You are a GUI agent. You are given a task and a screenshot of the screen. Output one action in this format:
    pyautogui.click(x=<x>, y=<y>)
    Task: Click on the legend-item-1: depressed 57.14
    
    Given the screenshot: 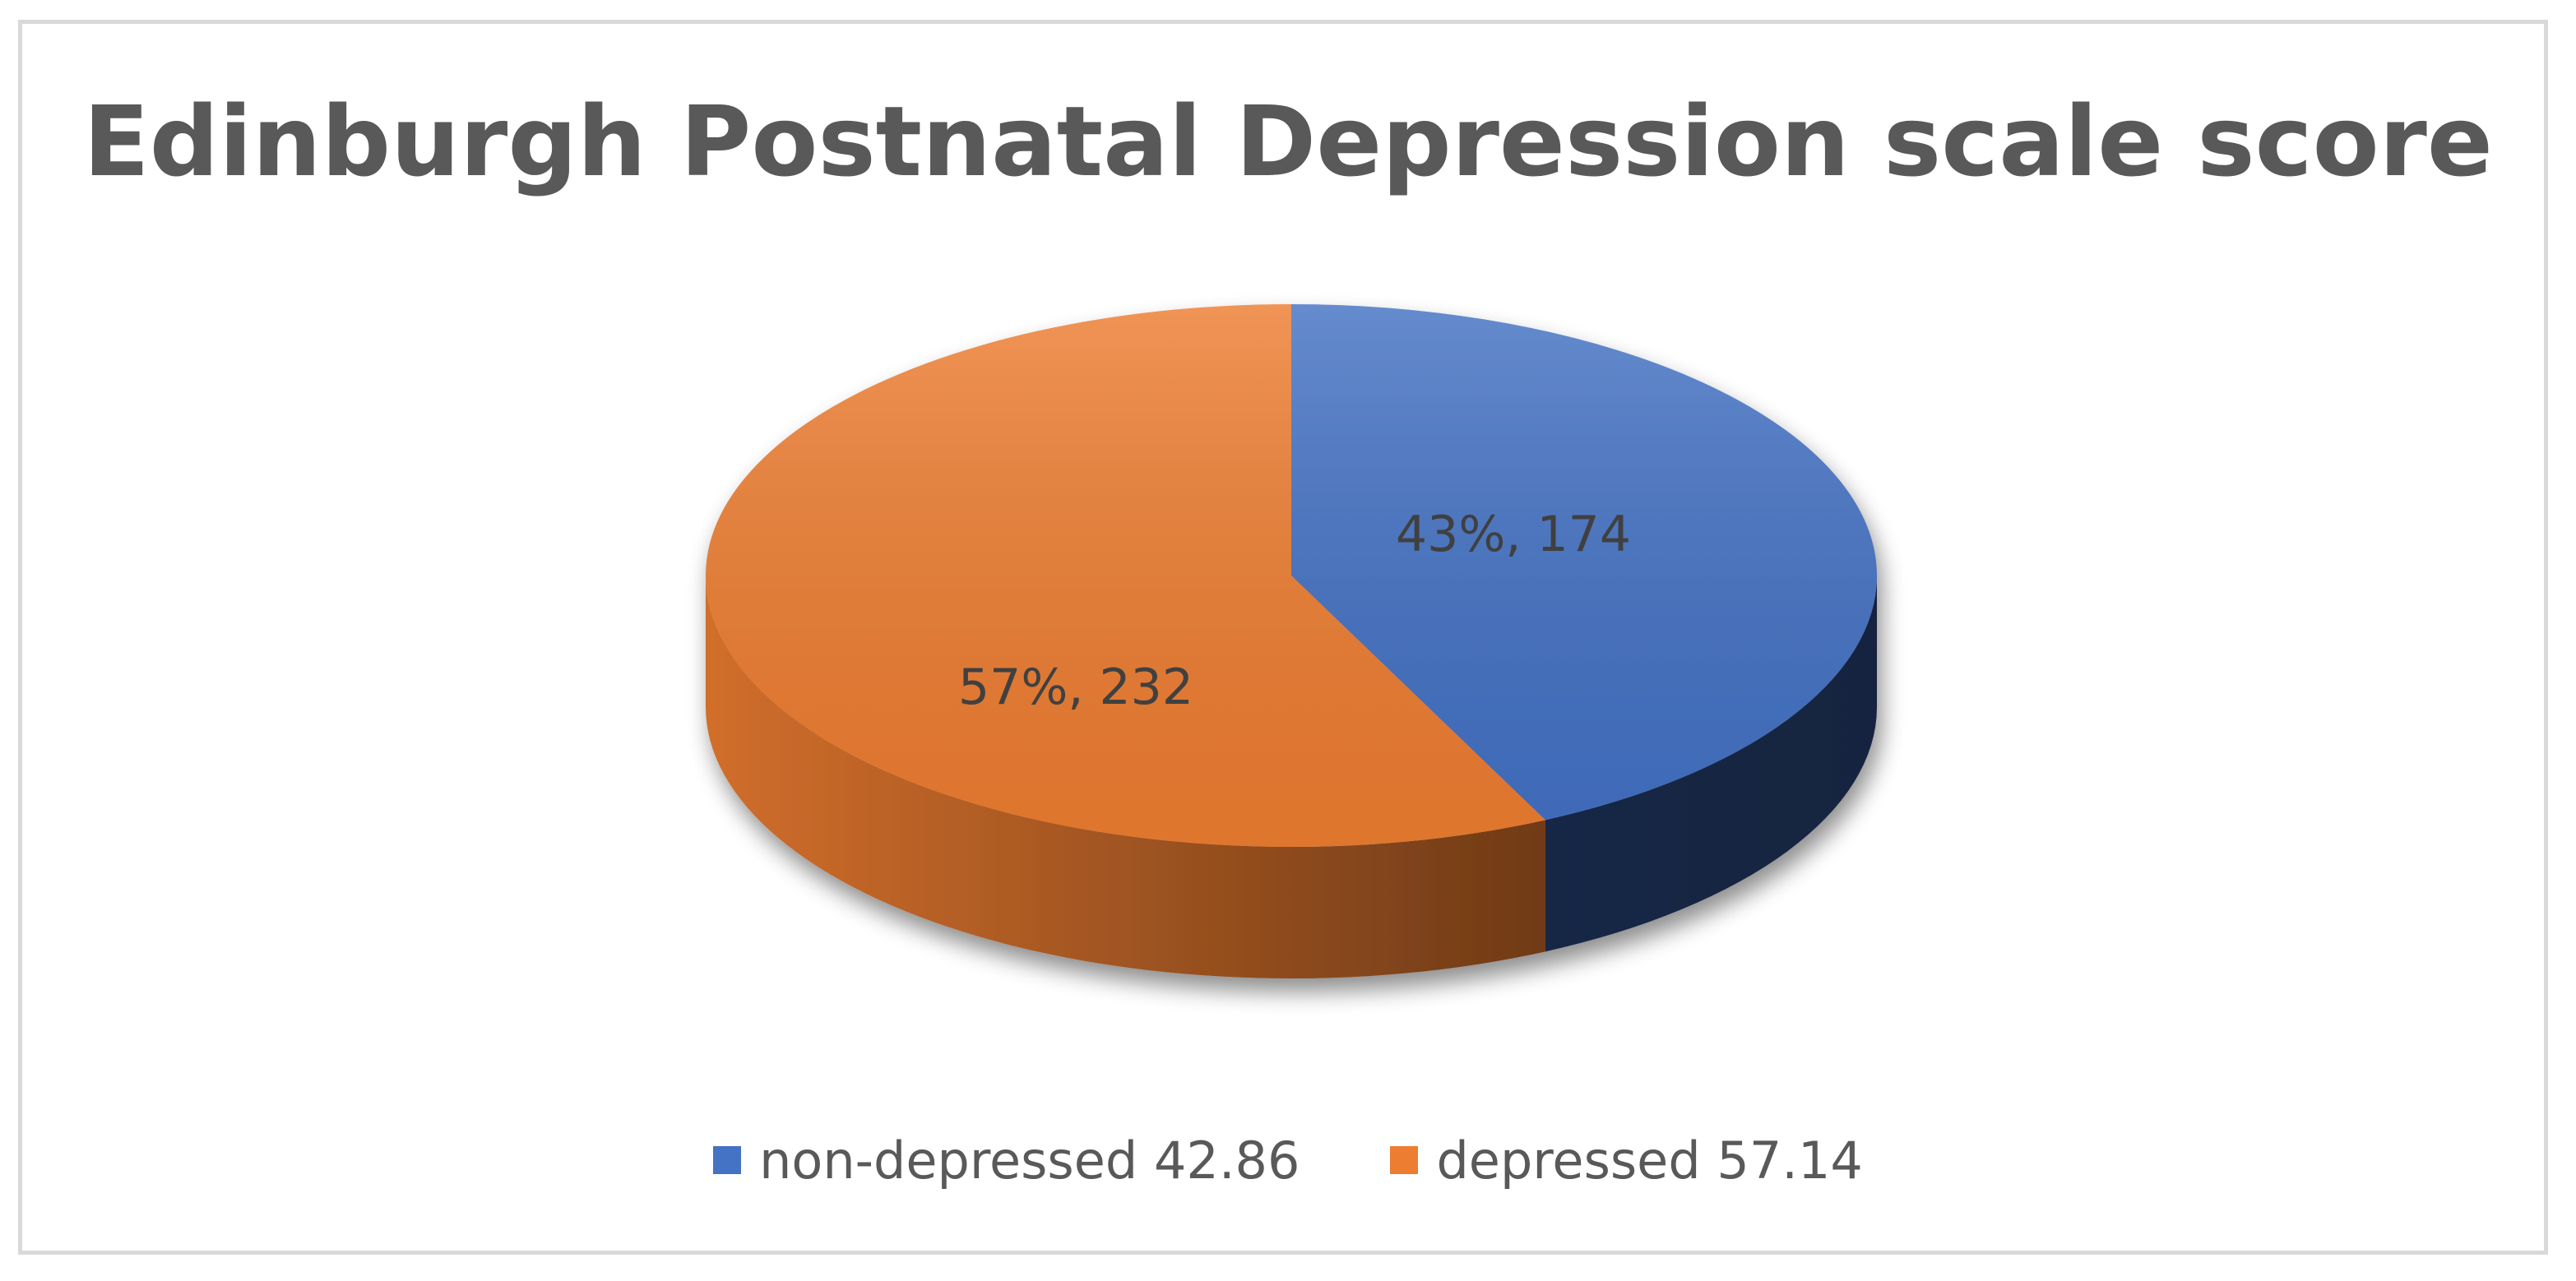 What is the action you would take?
    pyautogui.click(x=1627, y=1160)
    